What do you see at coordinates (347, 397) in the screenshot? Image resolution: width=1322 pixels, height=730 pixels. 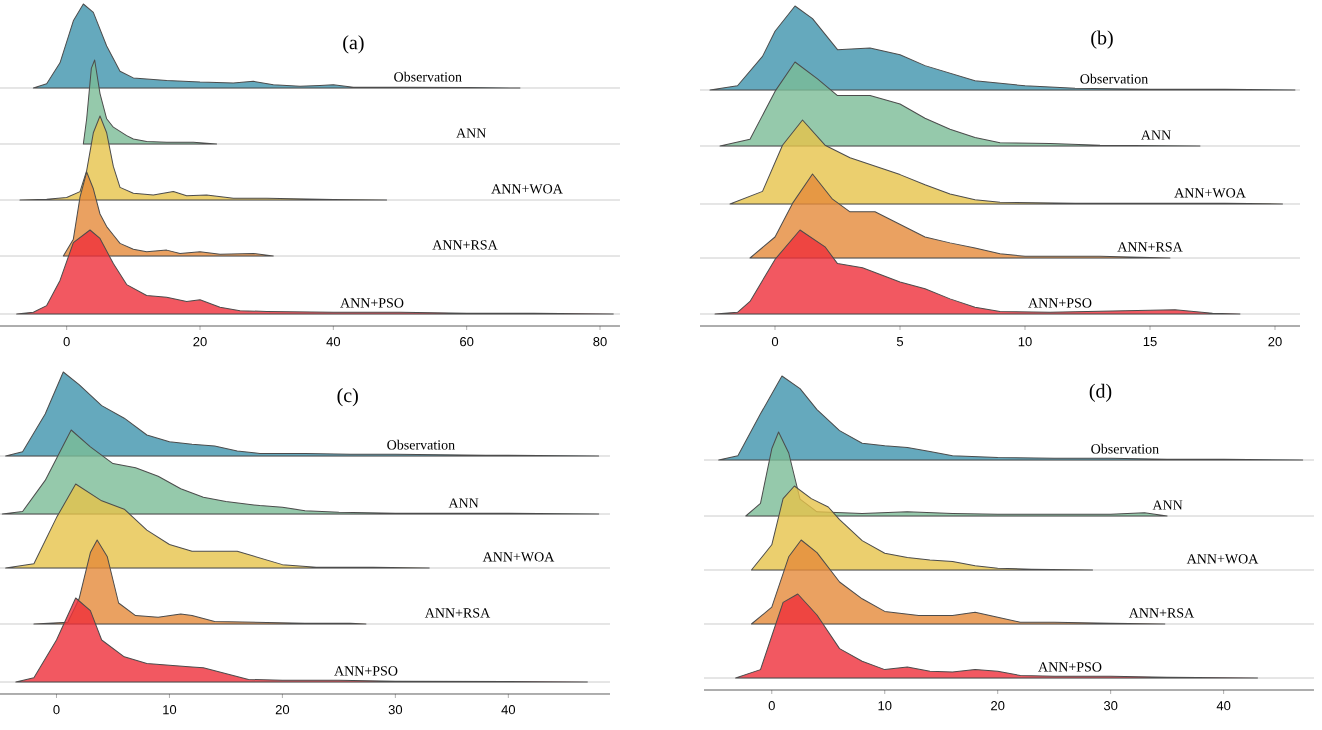 I see `text: (c)` at bounding box center [347, 397].